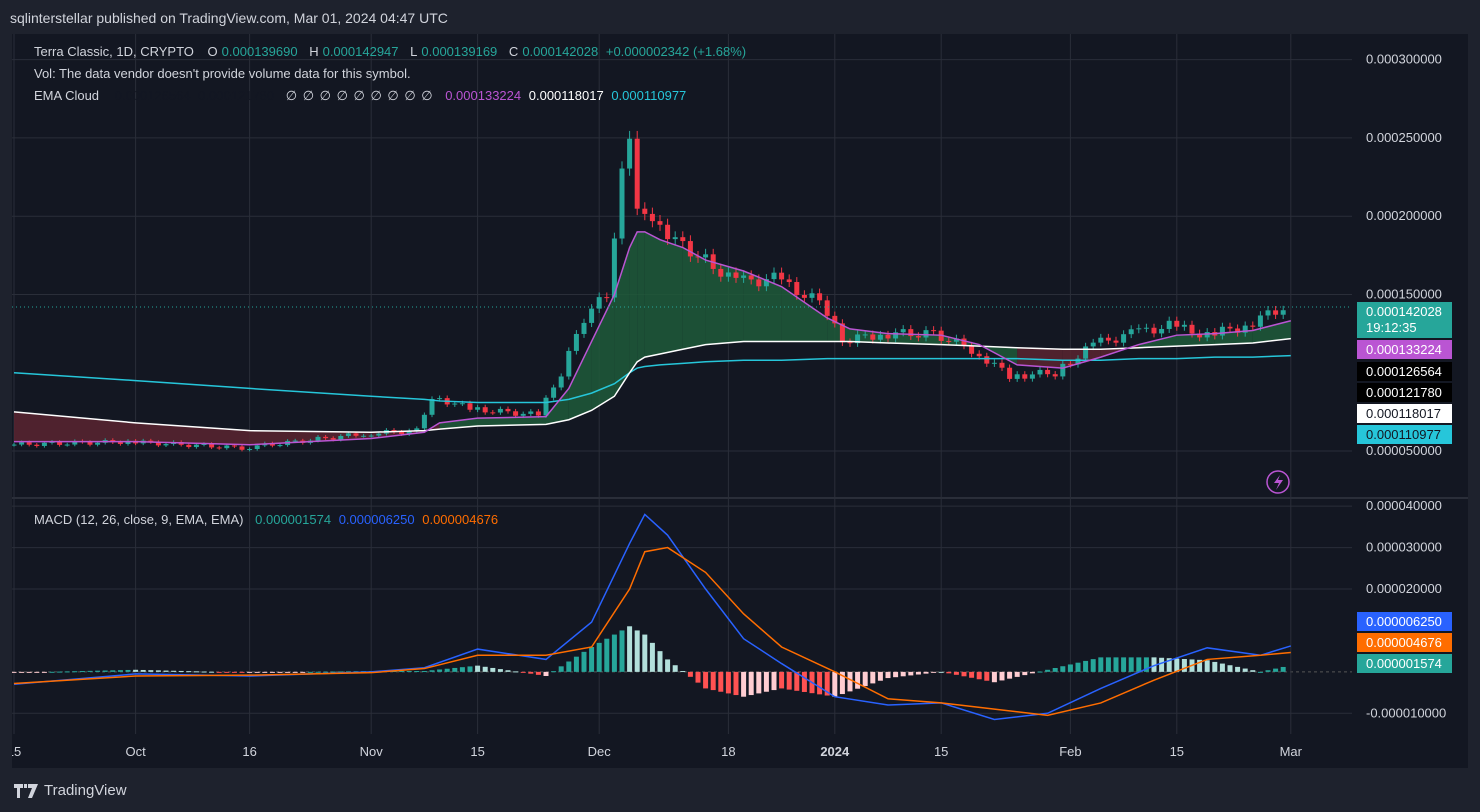 Image resolution: width=1480 pixels, height=812 pixels. What do you see at coordinates (649, 95) in the screenshot?
I see `ema-value-5: 0.000110977` at bounding box center [649, 95].